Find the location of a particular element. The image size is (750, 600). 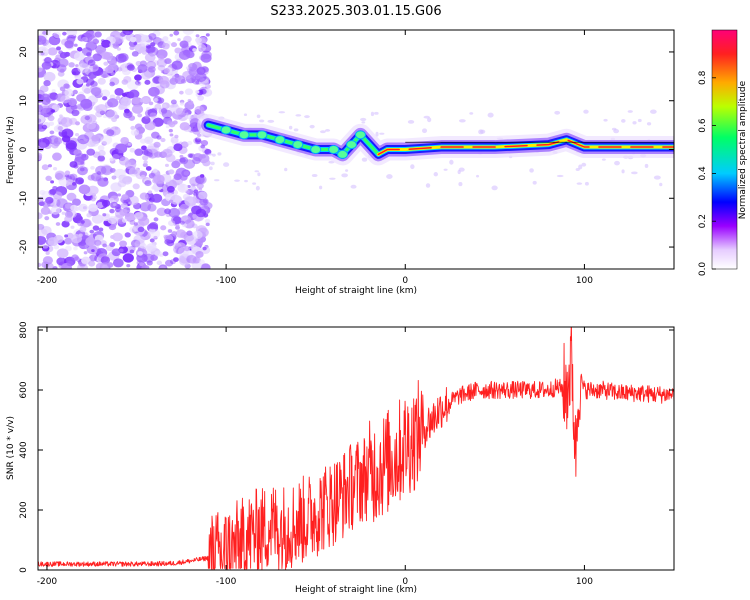

spectrogram-xtick-label: -200 is located at coordinates (47, 281).